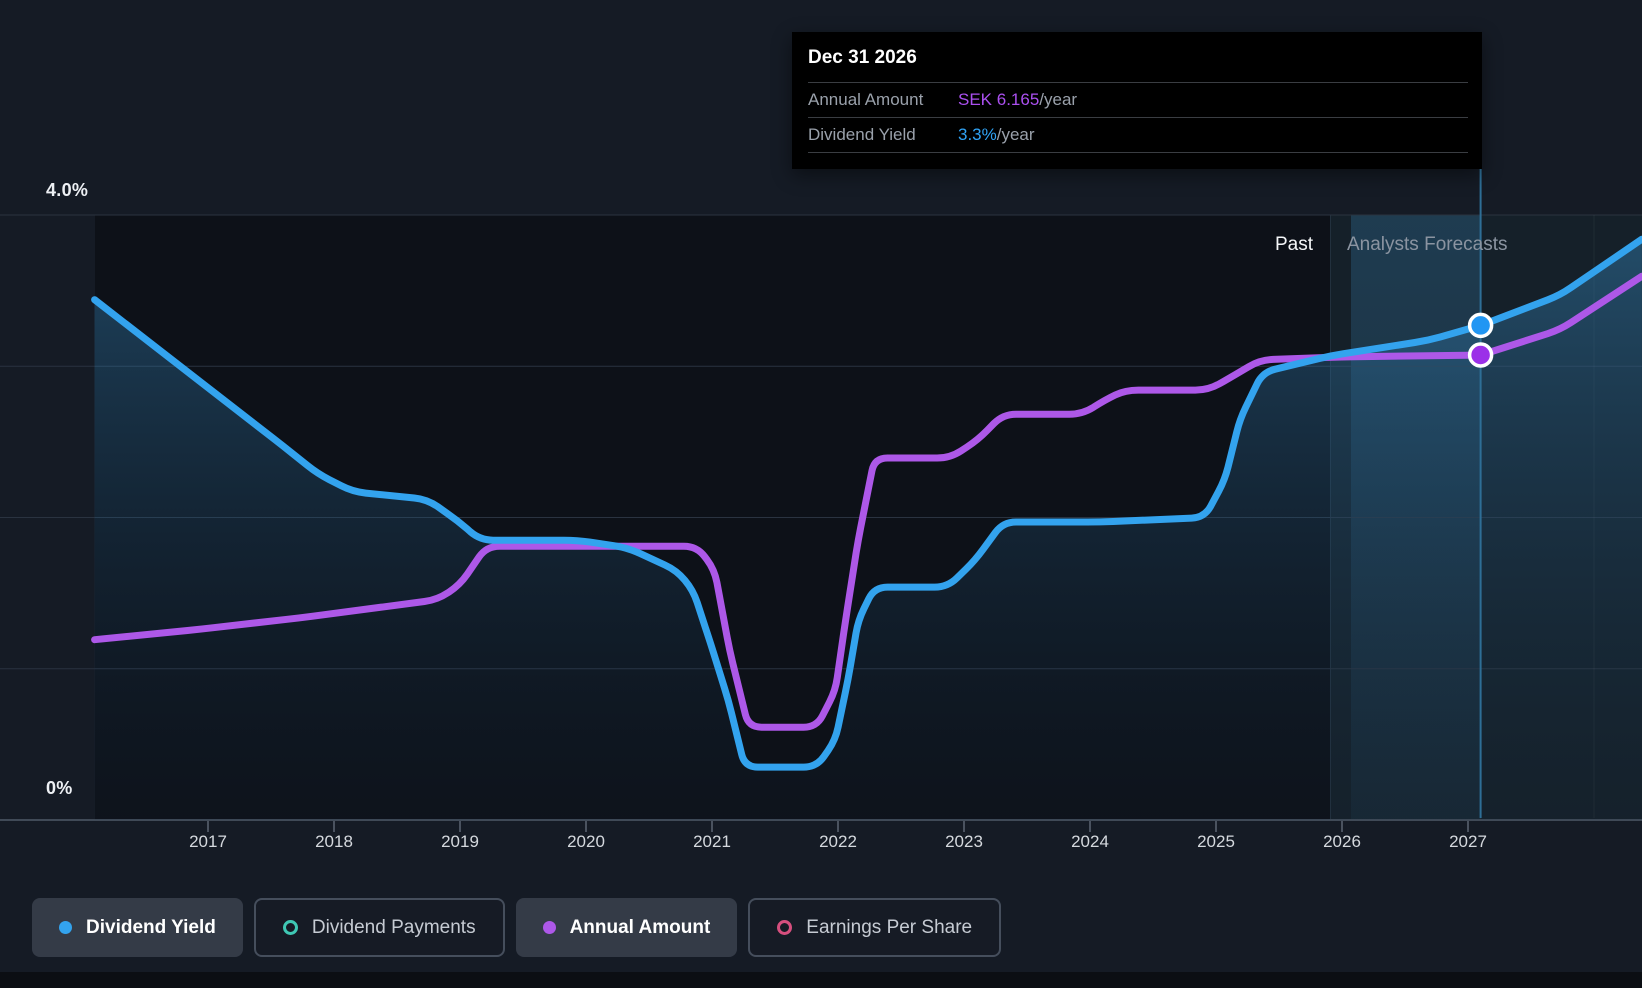 The width and height of the screenshot is (1642, 988). What do you see at coordinates (1480, 340) in the screenshot?
I see `hover-markers` at bounding box center [1480, 340].